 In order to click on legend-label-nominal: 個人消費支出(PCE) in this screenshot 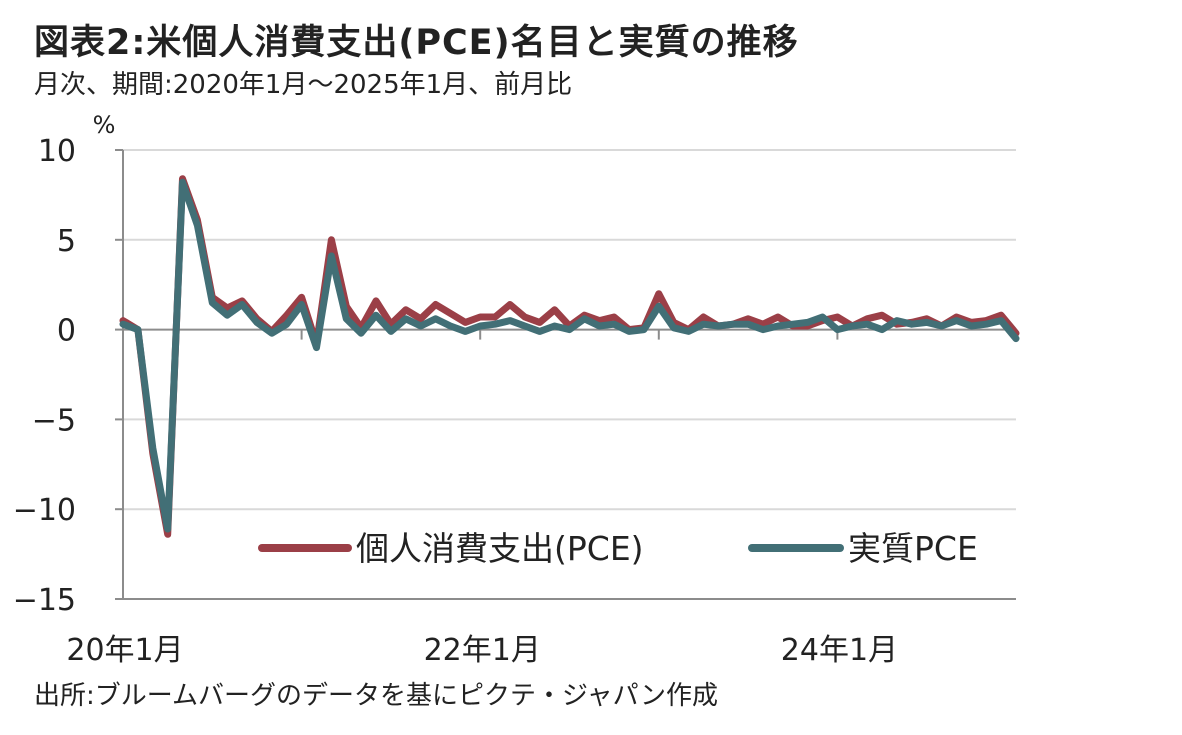, I will do `click(500, 548)`.